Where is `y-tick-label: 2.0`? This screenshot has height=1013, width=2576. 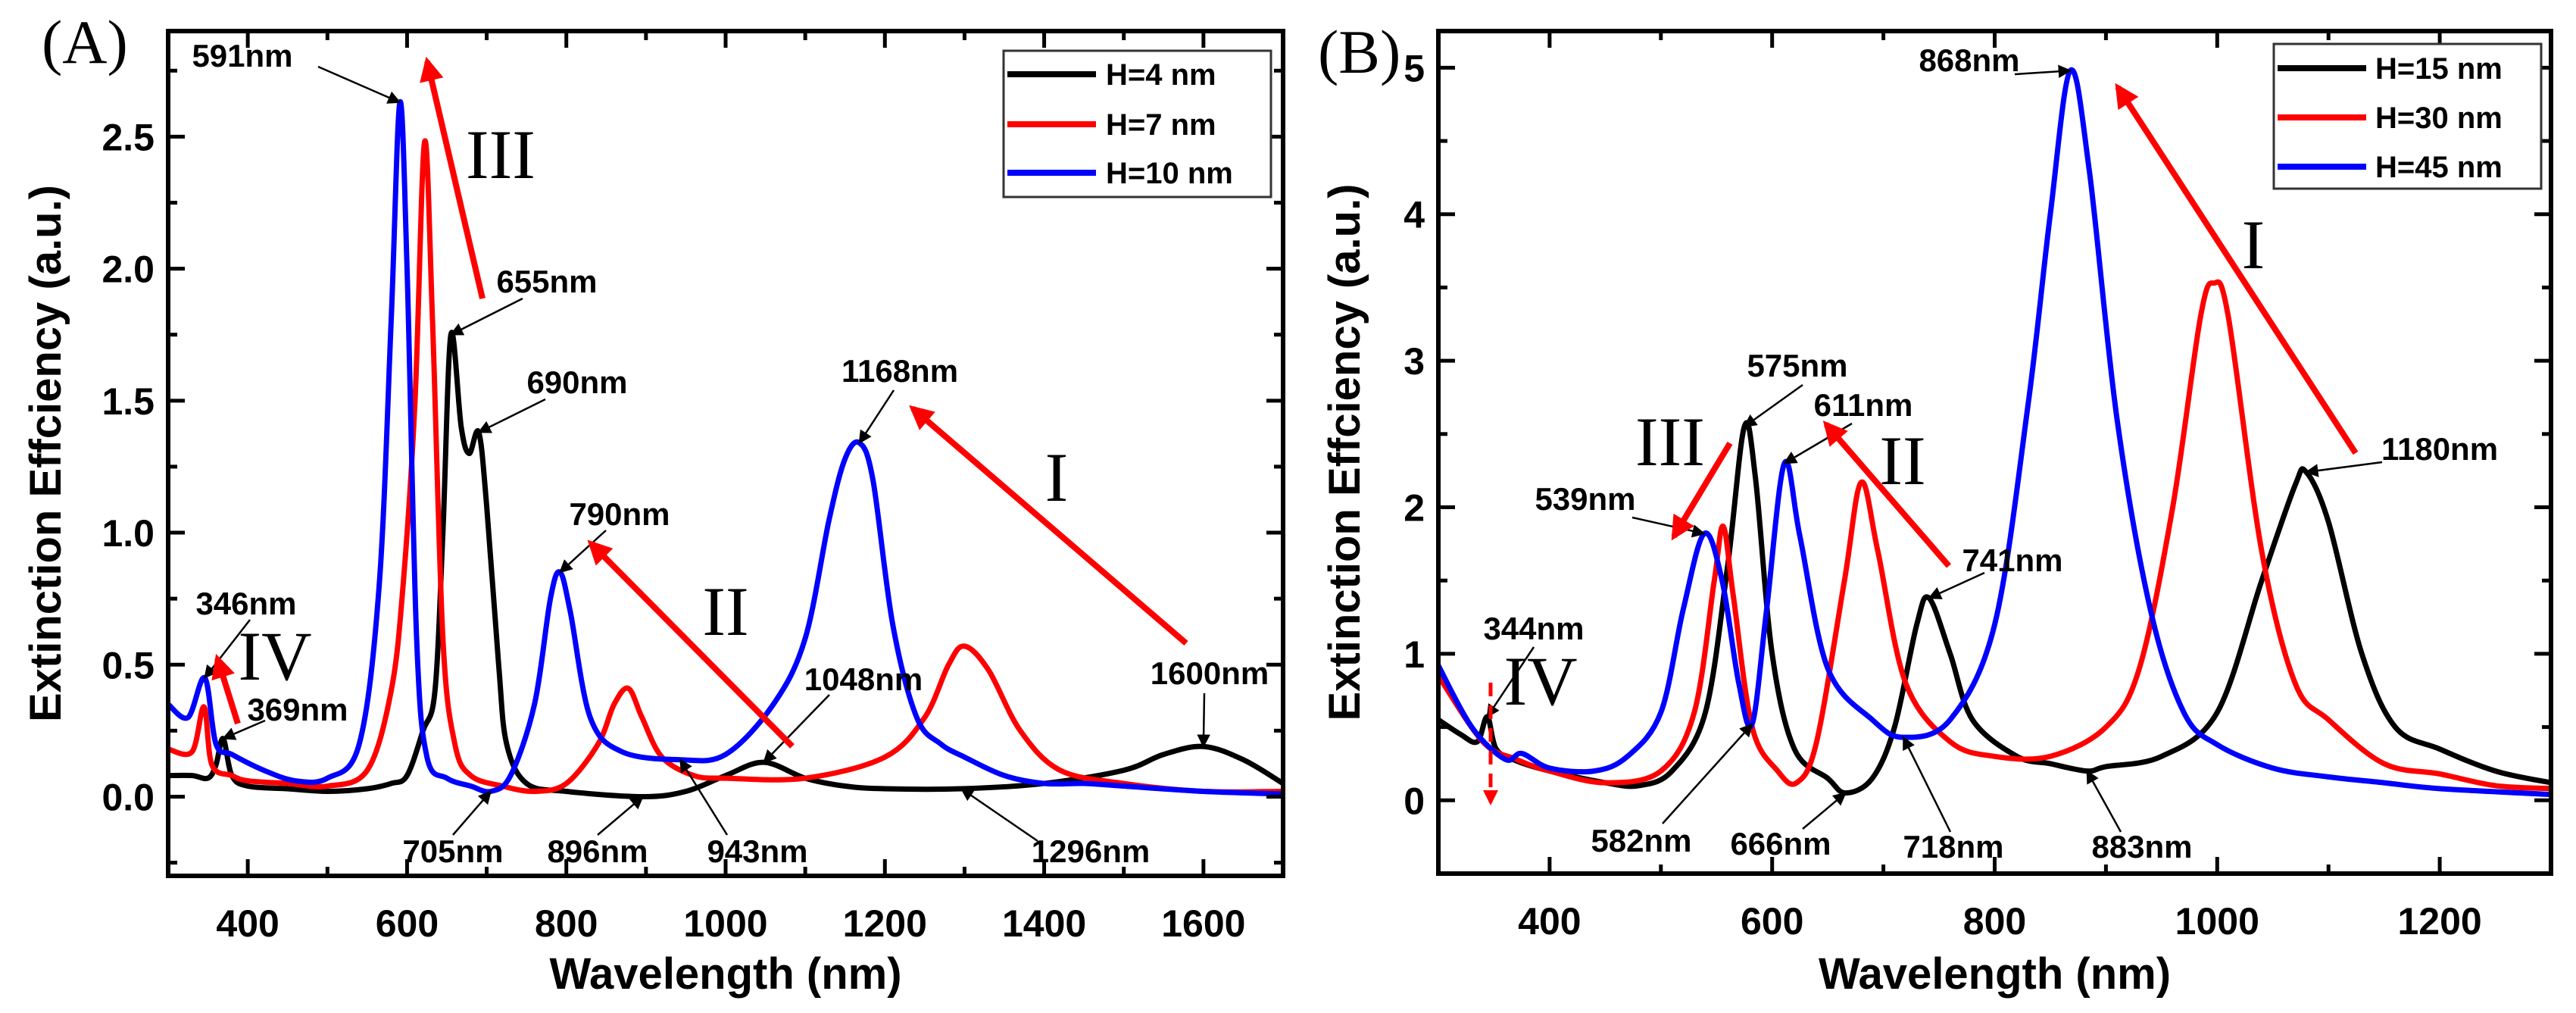 y-tick-label: 2.0 is located at coordinates (128, 270).